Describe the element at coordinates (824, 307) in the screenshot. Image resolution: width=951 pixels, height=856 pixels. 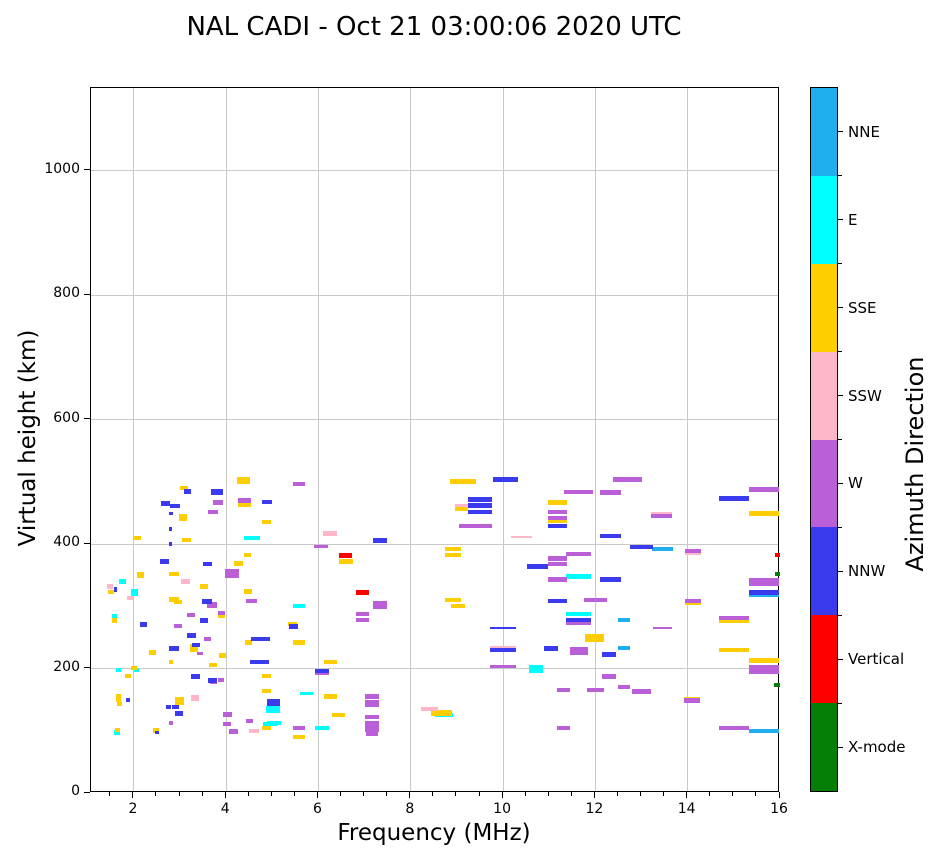
I see `colorbar-segment-sse` at that location.